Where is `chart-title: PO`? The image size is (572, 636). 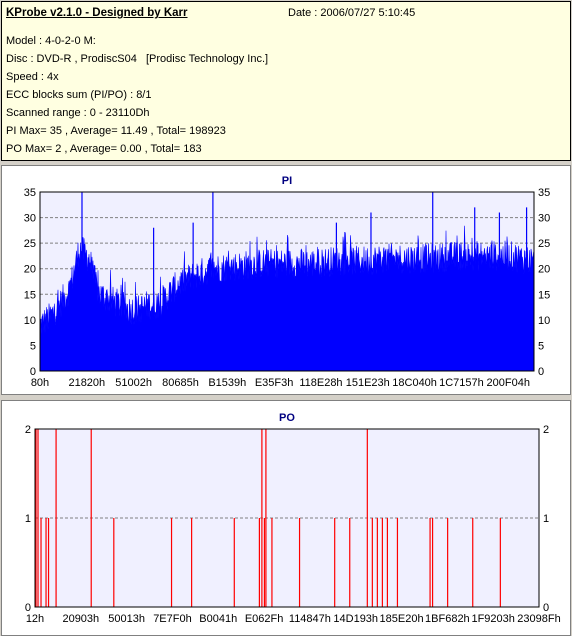
chart-title: PO is located at coordinates (287, 418).